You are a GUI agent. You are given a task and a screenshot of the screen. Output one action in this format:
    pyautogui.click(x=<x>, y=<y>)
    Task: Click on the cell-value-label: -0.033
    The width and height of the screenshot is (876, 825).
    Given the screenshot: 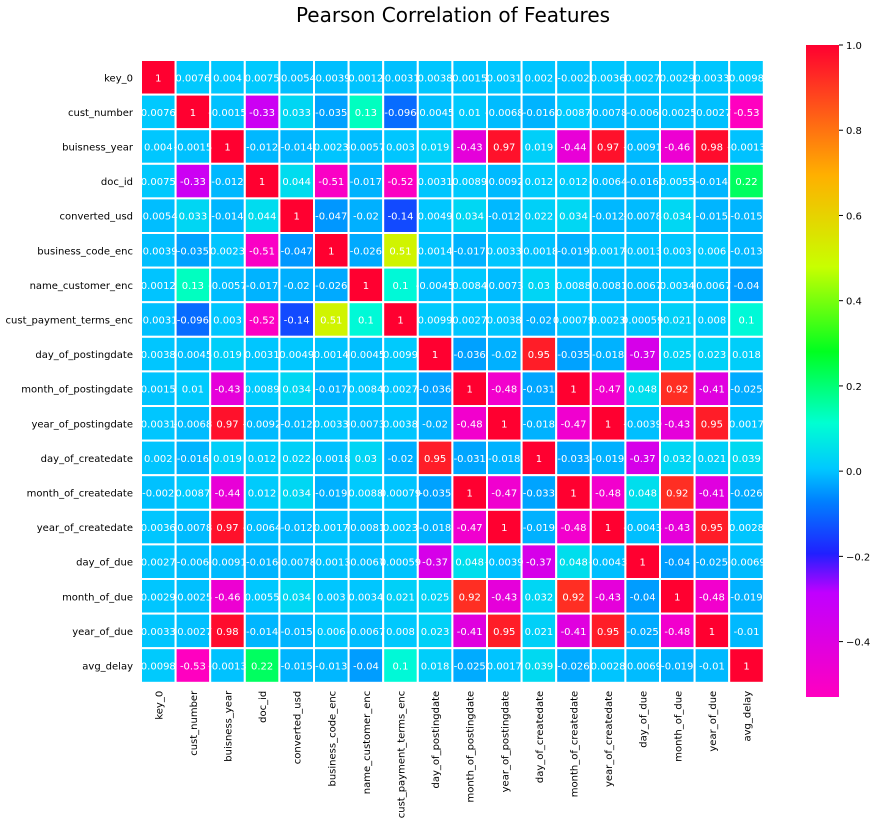 What is the action you would take?
    pyautogui.click(x=539, y=494)
    